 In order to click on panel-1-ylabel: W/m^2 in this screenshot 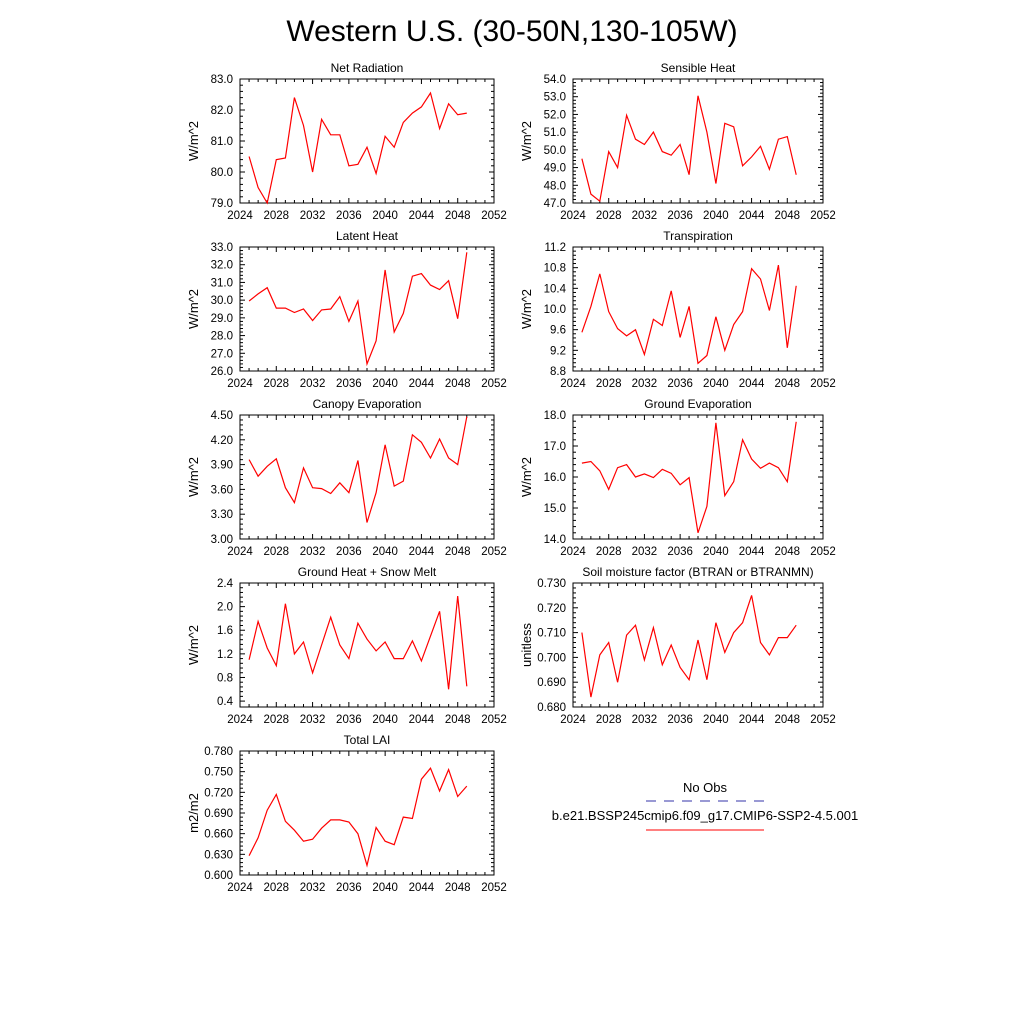, I will do `click(193, 141)`.